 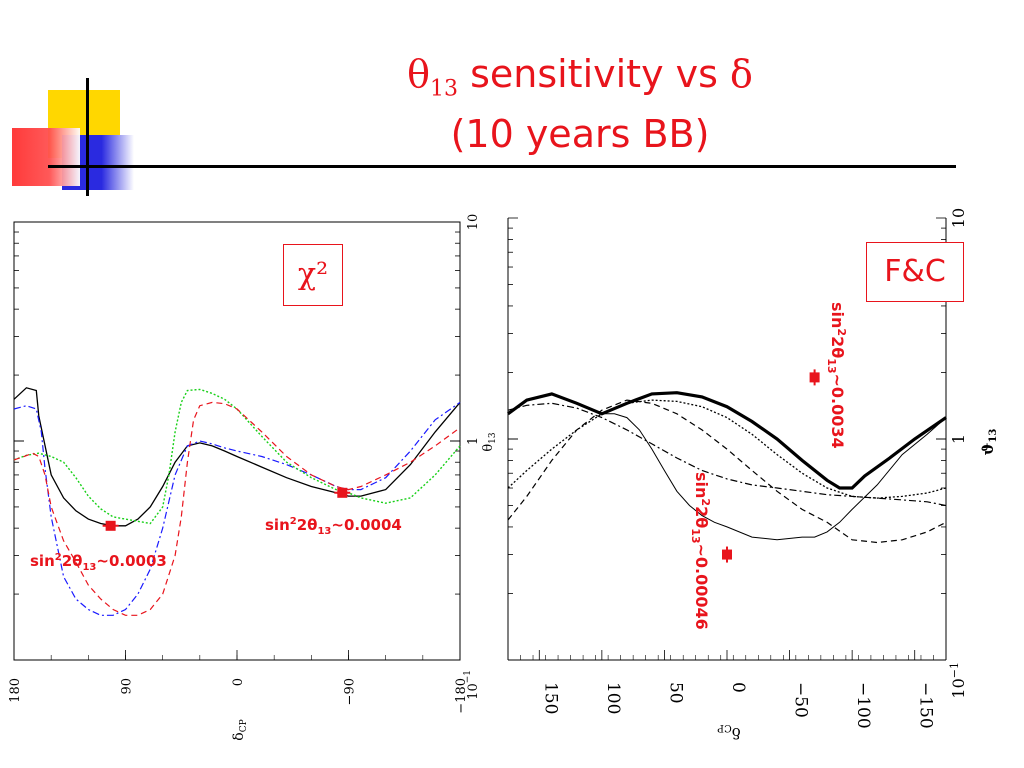 I want to click on left-x-tick-label: 0, so click(x=238, y=682).